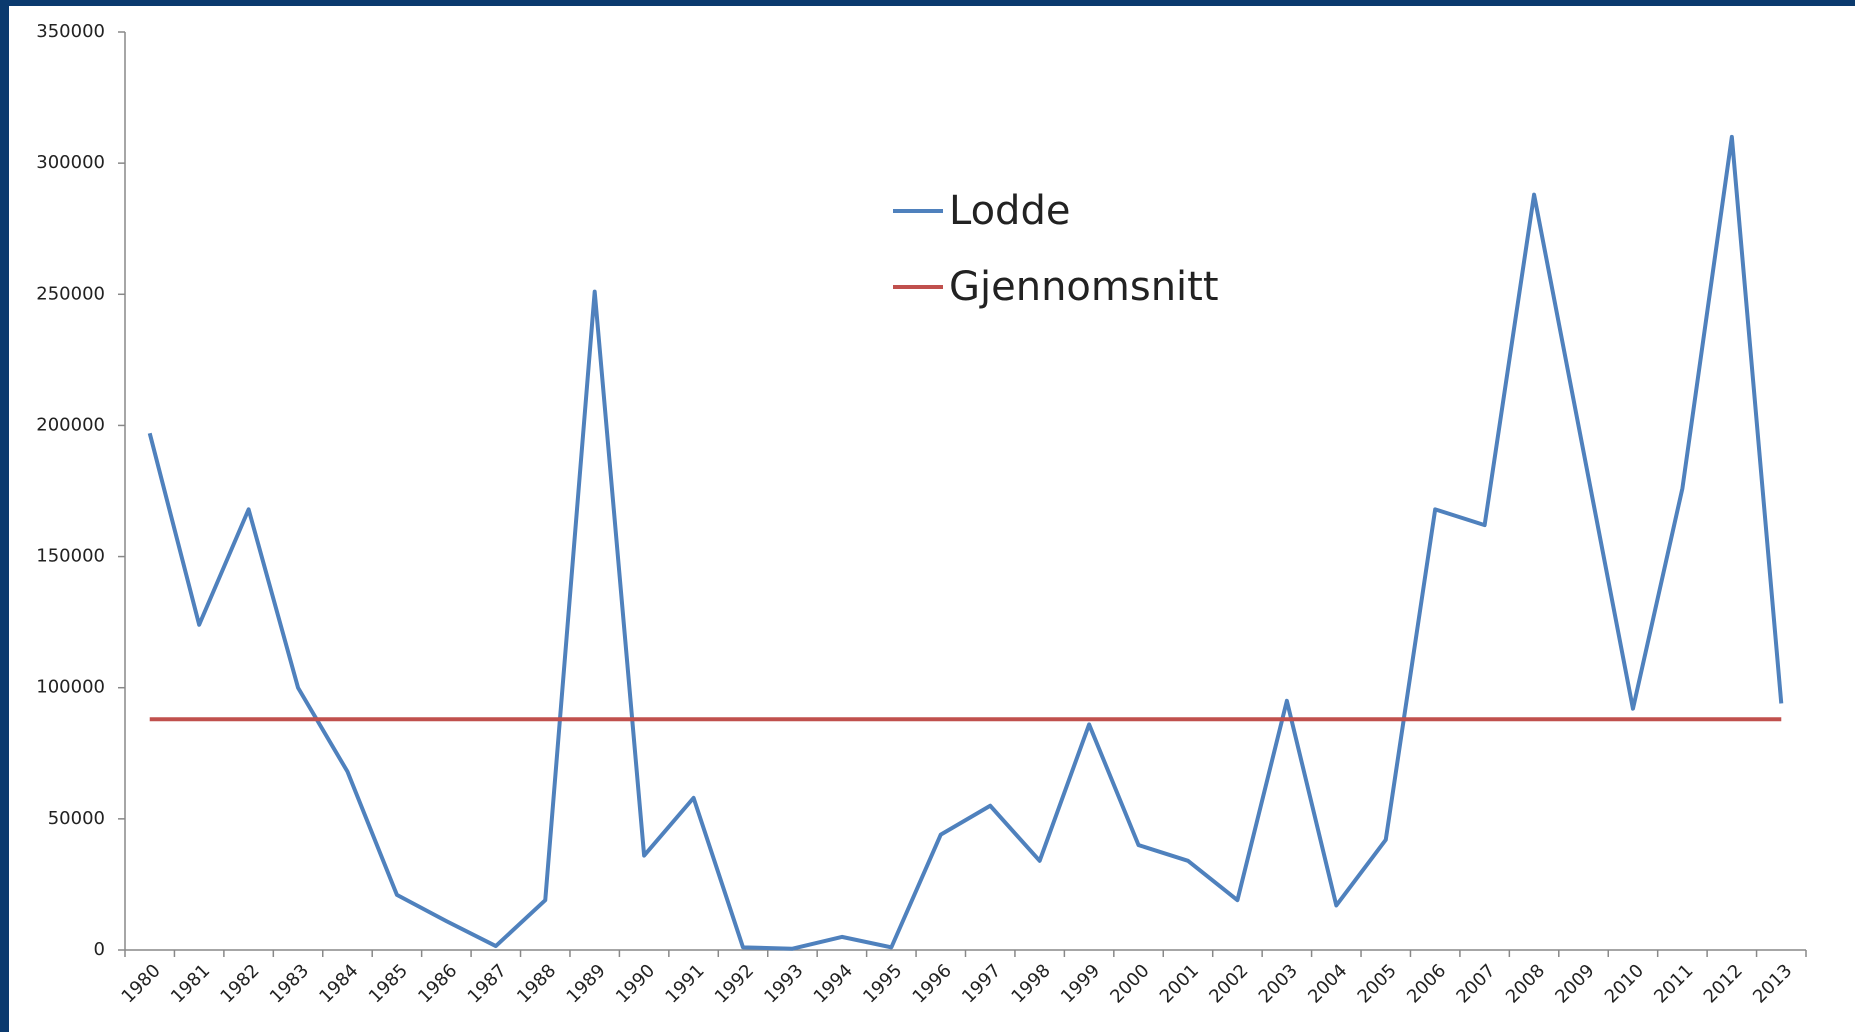 The height and width of the screenshot is (1032, 1855). Describe the element at coordinates (70, 162) in the screenshot. I see `y-tick-label: 300000` at that location.